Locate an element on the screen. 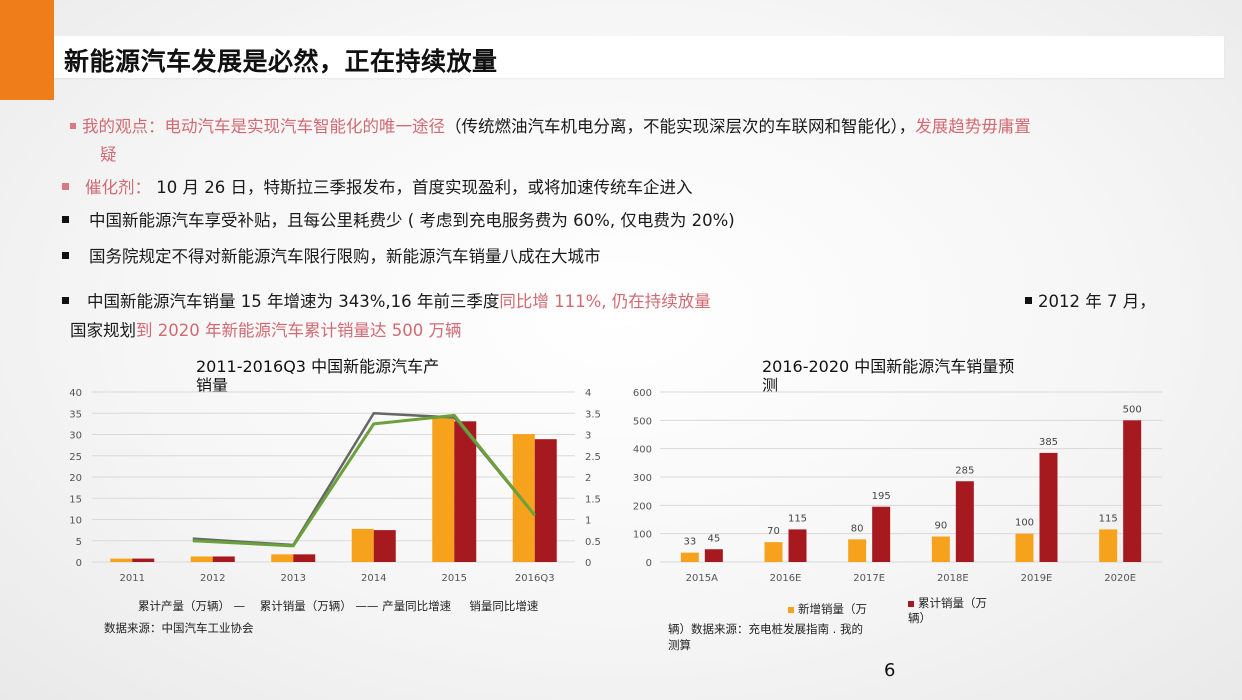 This screenshot has width=1242, height=700. data-label: 90 is located at coordinates (940, 526).